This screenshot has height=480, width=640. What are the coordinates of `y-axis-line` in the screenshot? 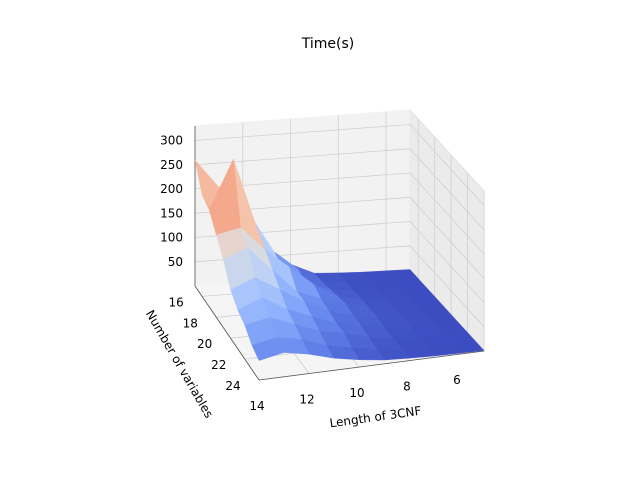 It's located at (227, 333).